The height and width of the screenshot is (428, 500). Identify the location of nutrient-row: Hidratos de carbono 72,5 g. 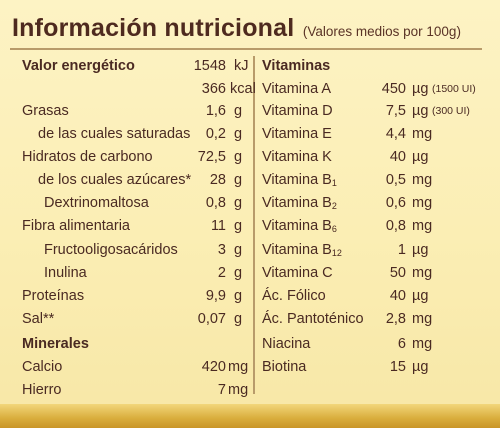
(137, 157).